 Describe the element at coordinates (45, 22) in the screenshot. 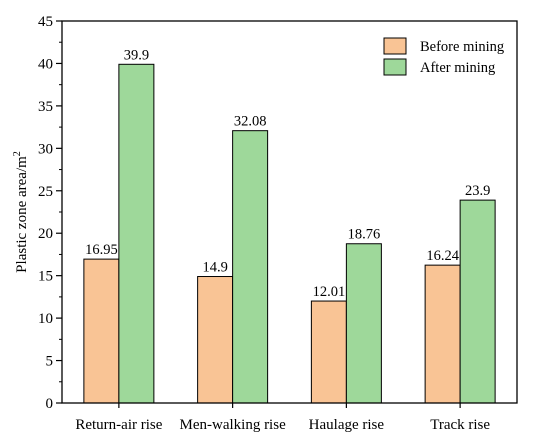

I see `y-tick-label: 45` at that location.